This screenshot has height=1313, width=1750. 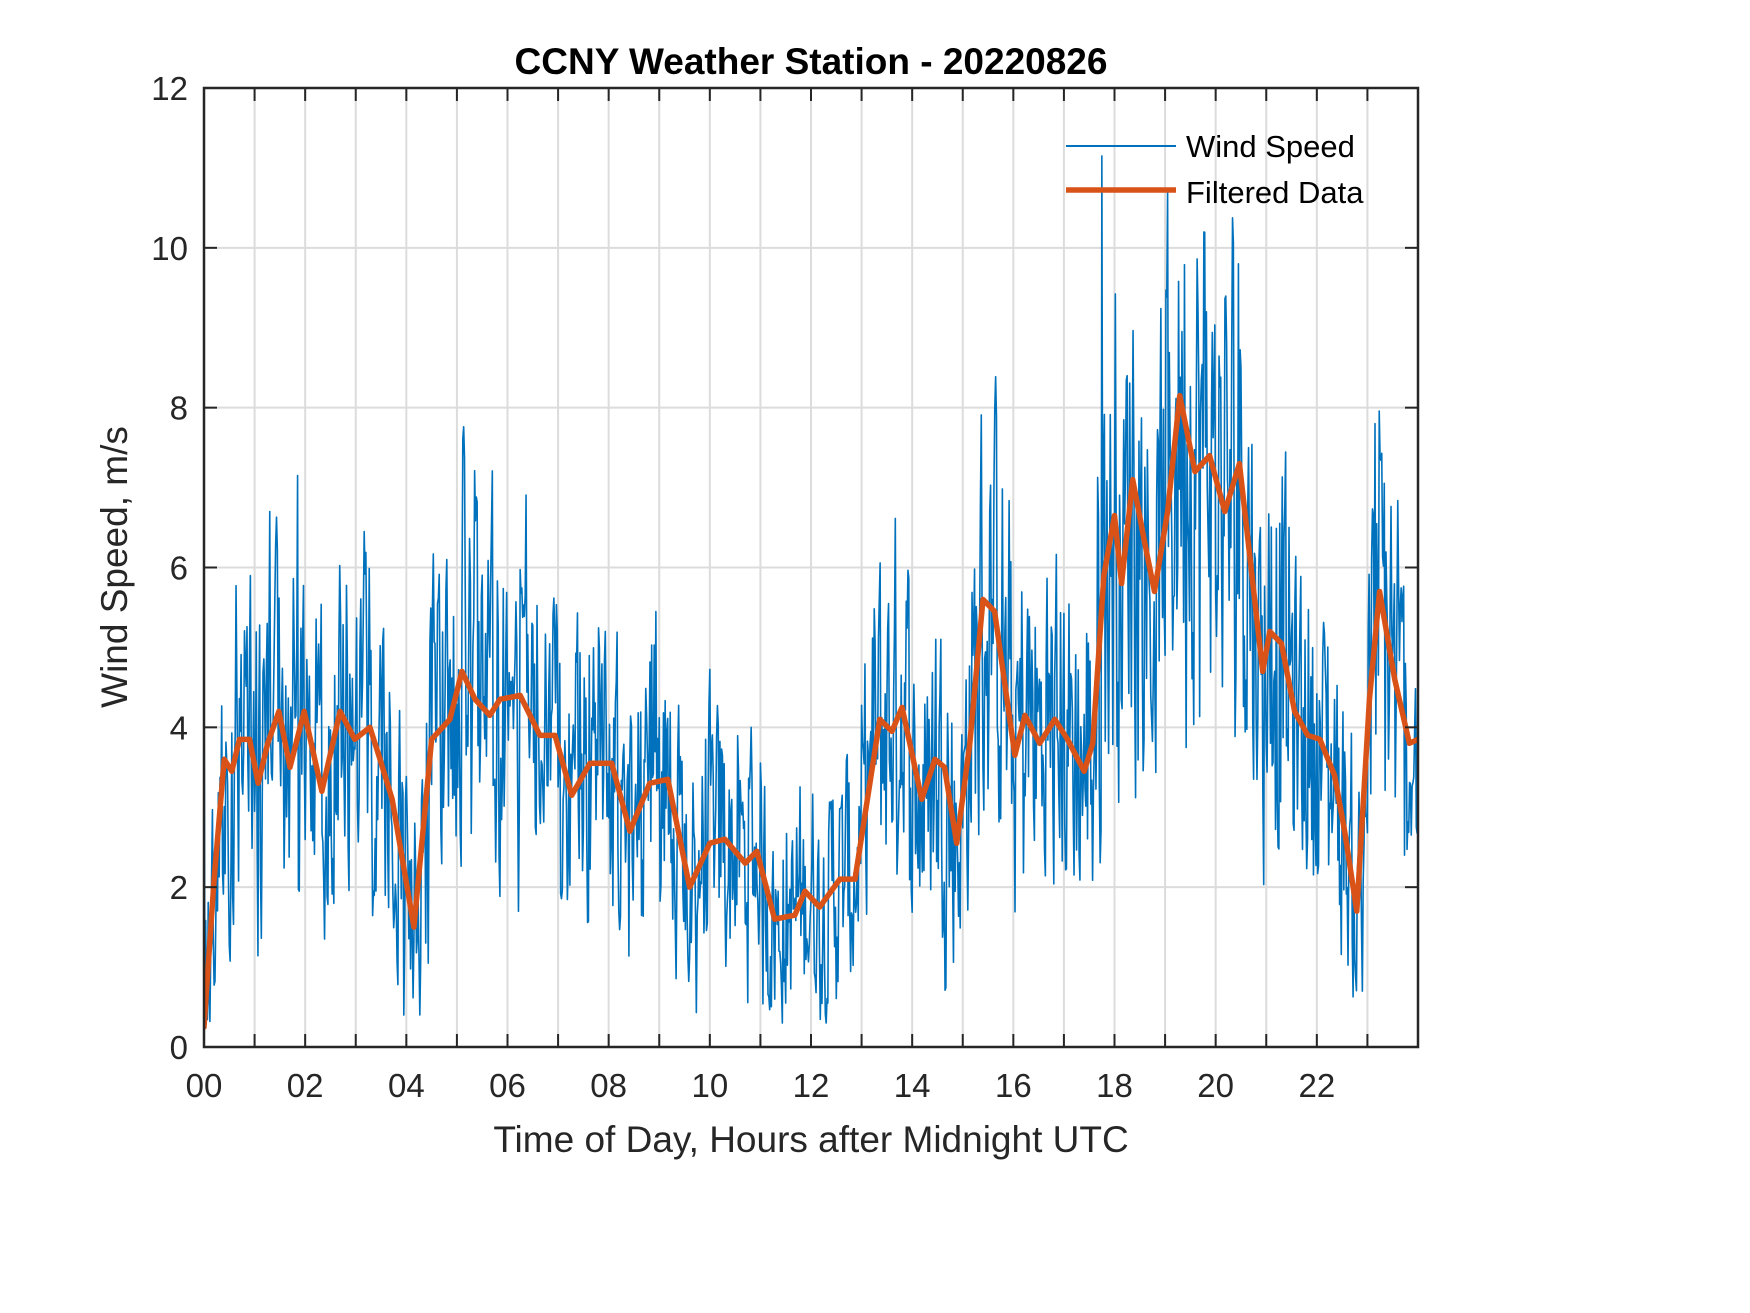 I want to click on x-tick-label: 22, so click(x=1316, y=1085).